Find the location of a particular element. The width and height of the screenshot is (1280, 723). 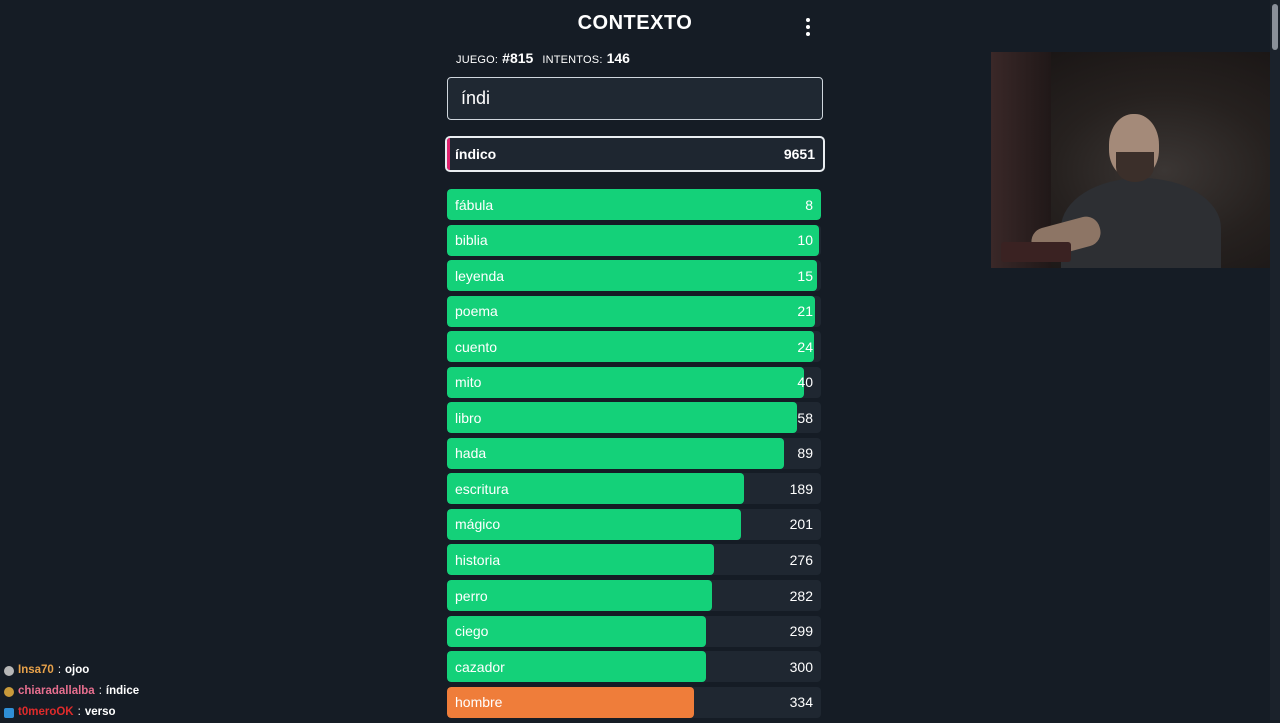

guess-row: leyenda 15 is located at coordinates (634, 276).